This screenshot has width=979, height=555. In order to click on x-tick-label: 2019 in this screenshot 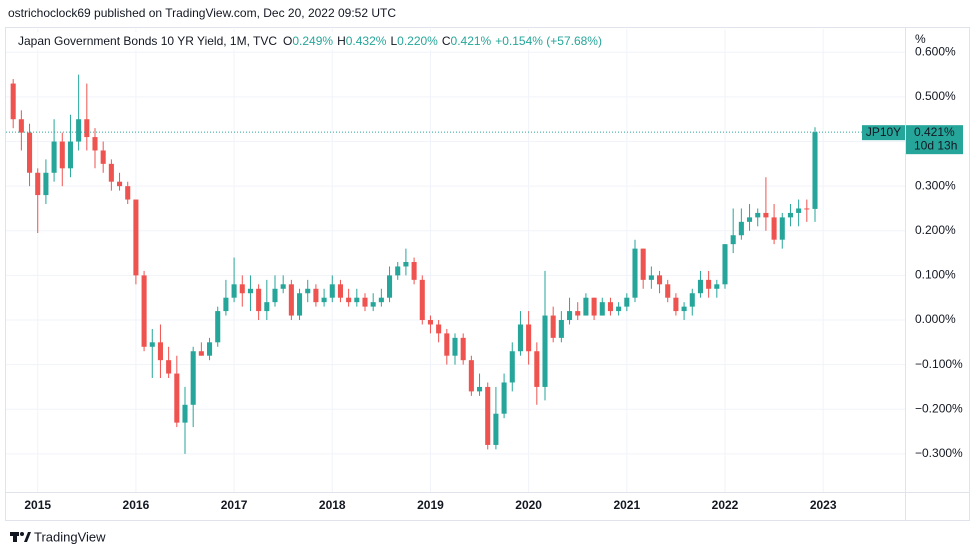, I will do `click(430, 505)`.